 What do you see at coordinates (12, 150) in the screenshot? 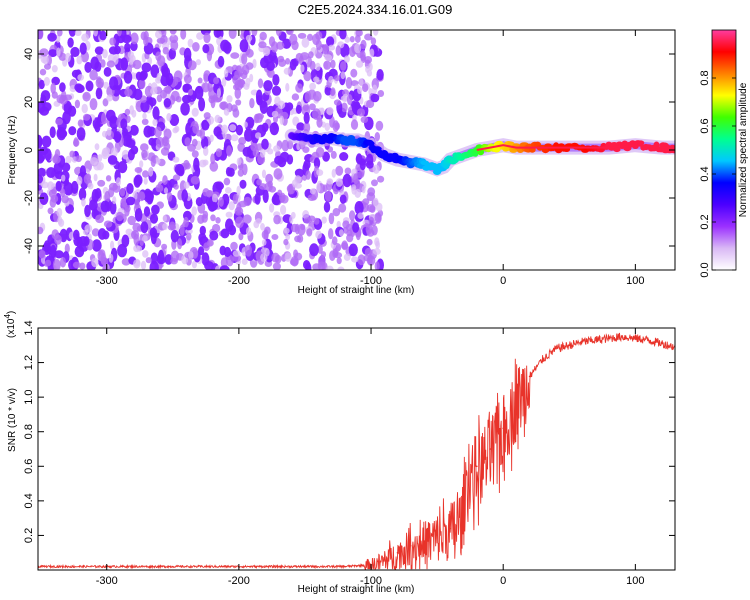
I see `spectrogram-y-label: Frequency (Hz)` at bounding box center [12, 150].